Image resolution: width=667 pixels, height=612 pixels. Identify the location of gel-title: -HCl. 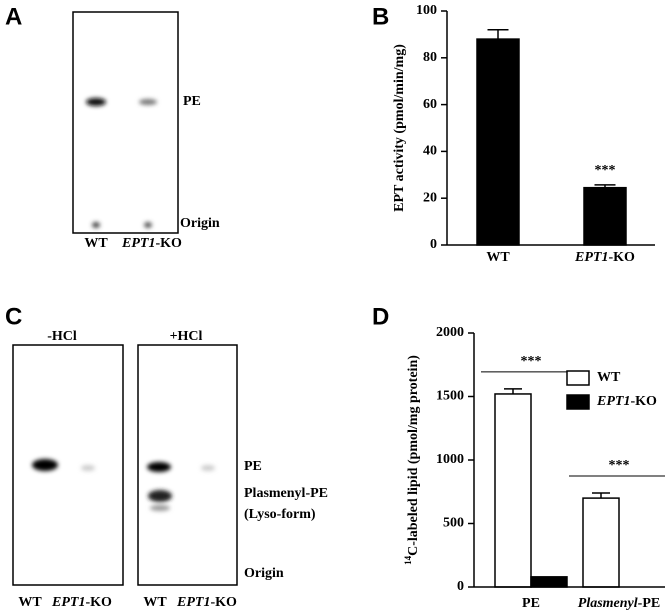
(62, 336).